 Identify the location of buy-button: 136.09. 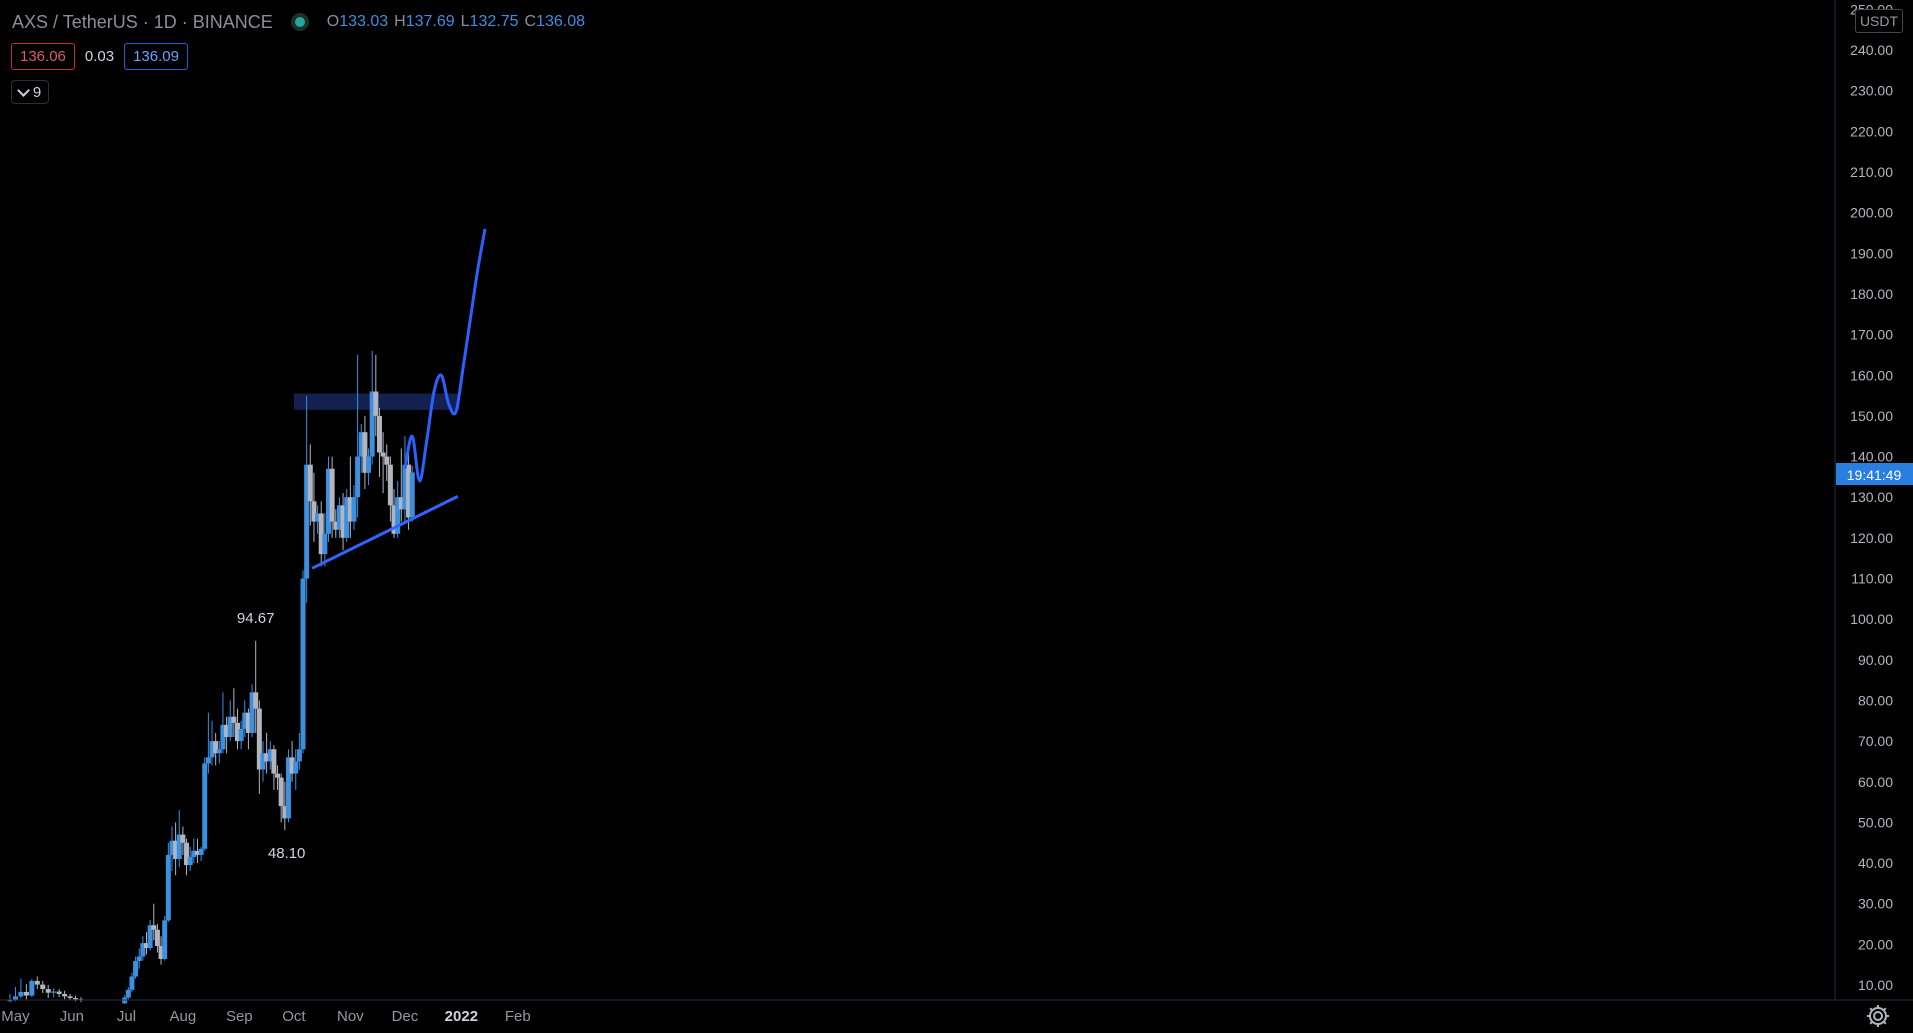
(156, 56).